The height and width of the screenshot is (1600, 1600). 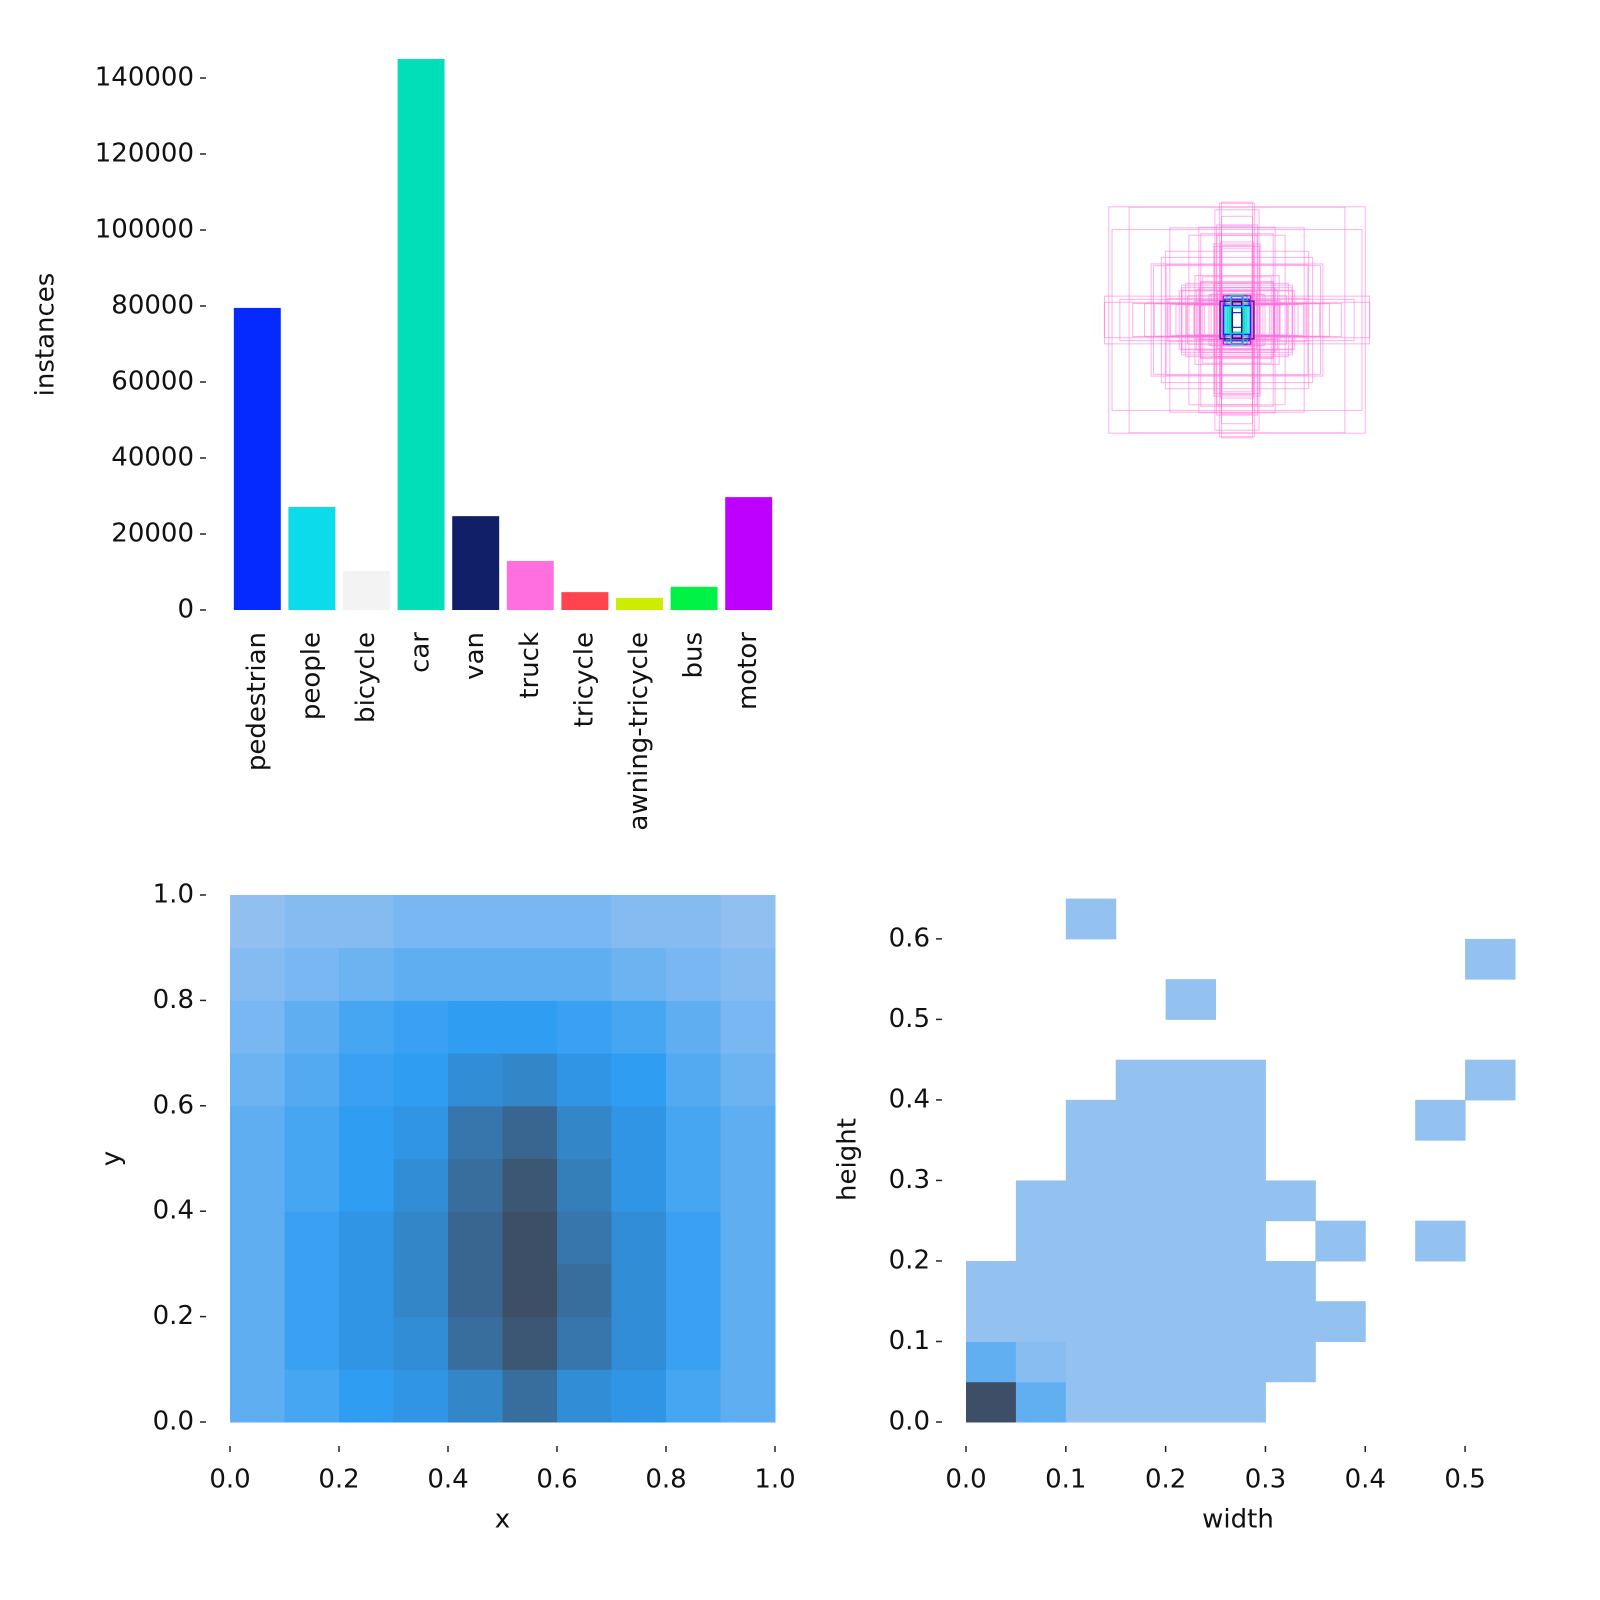 What do you see at coordinates (144, 154) in the screenshot?
I see `y-tick-label: 120000` at bounding box center [144, 154].